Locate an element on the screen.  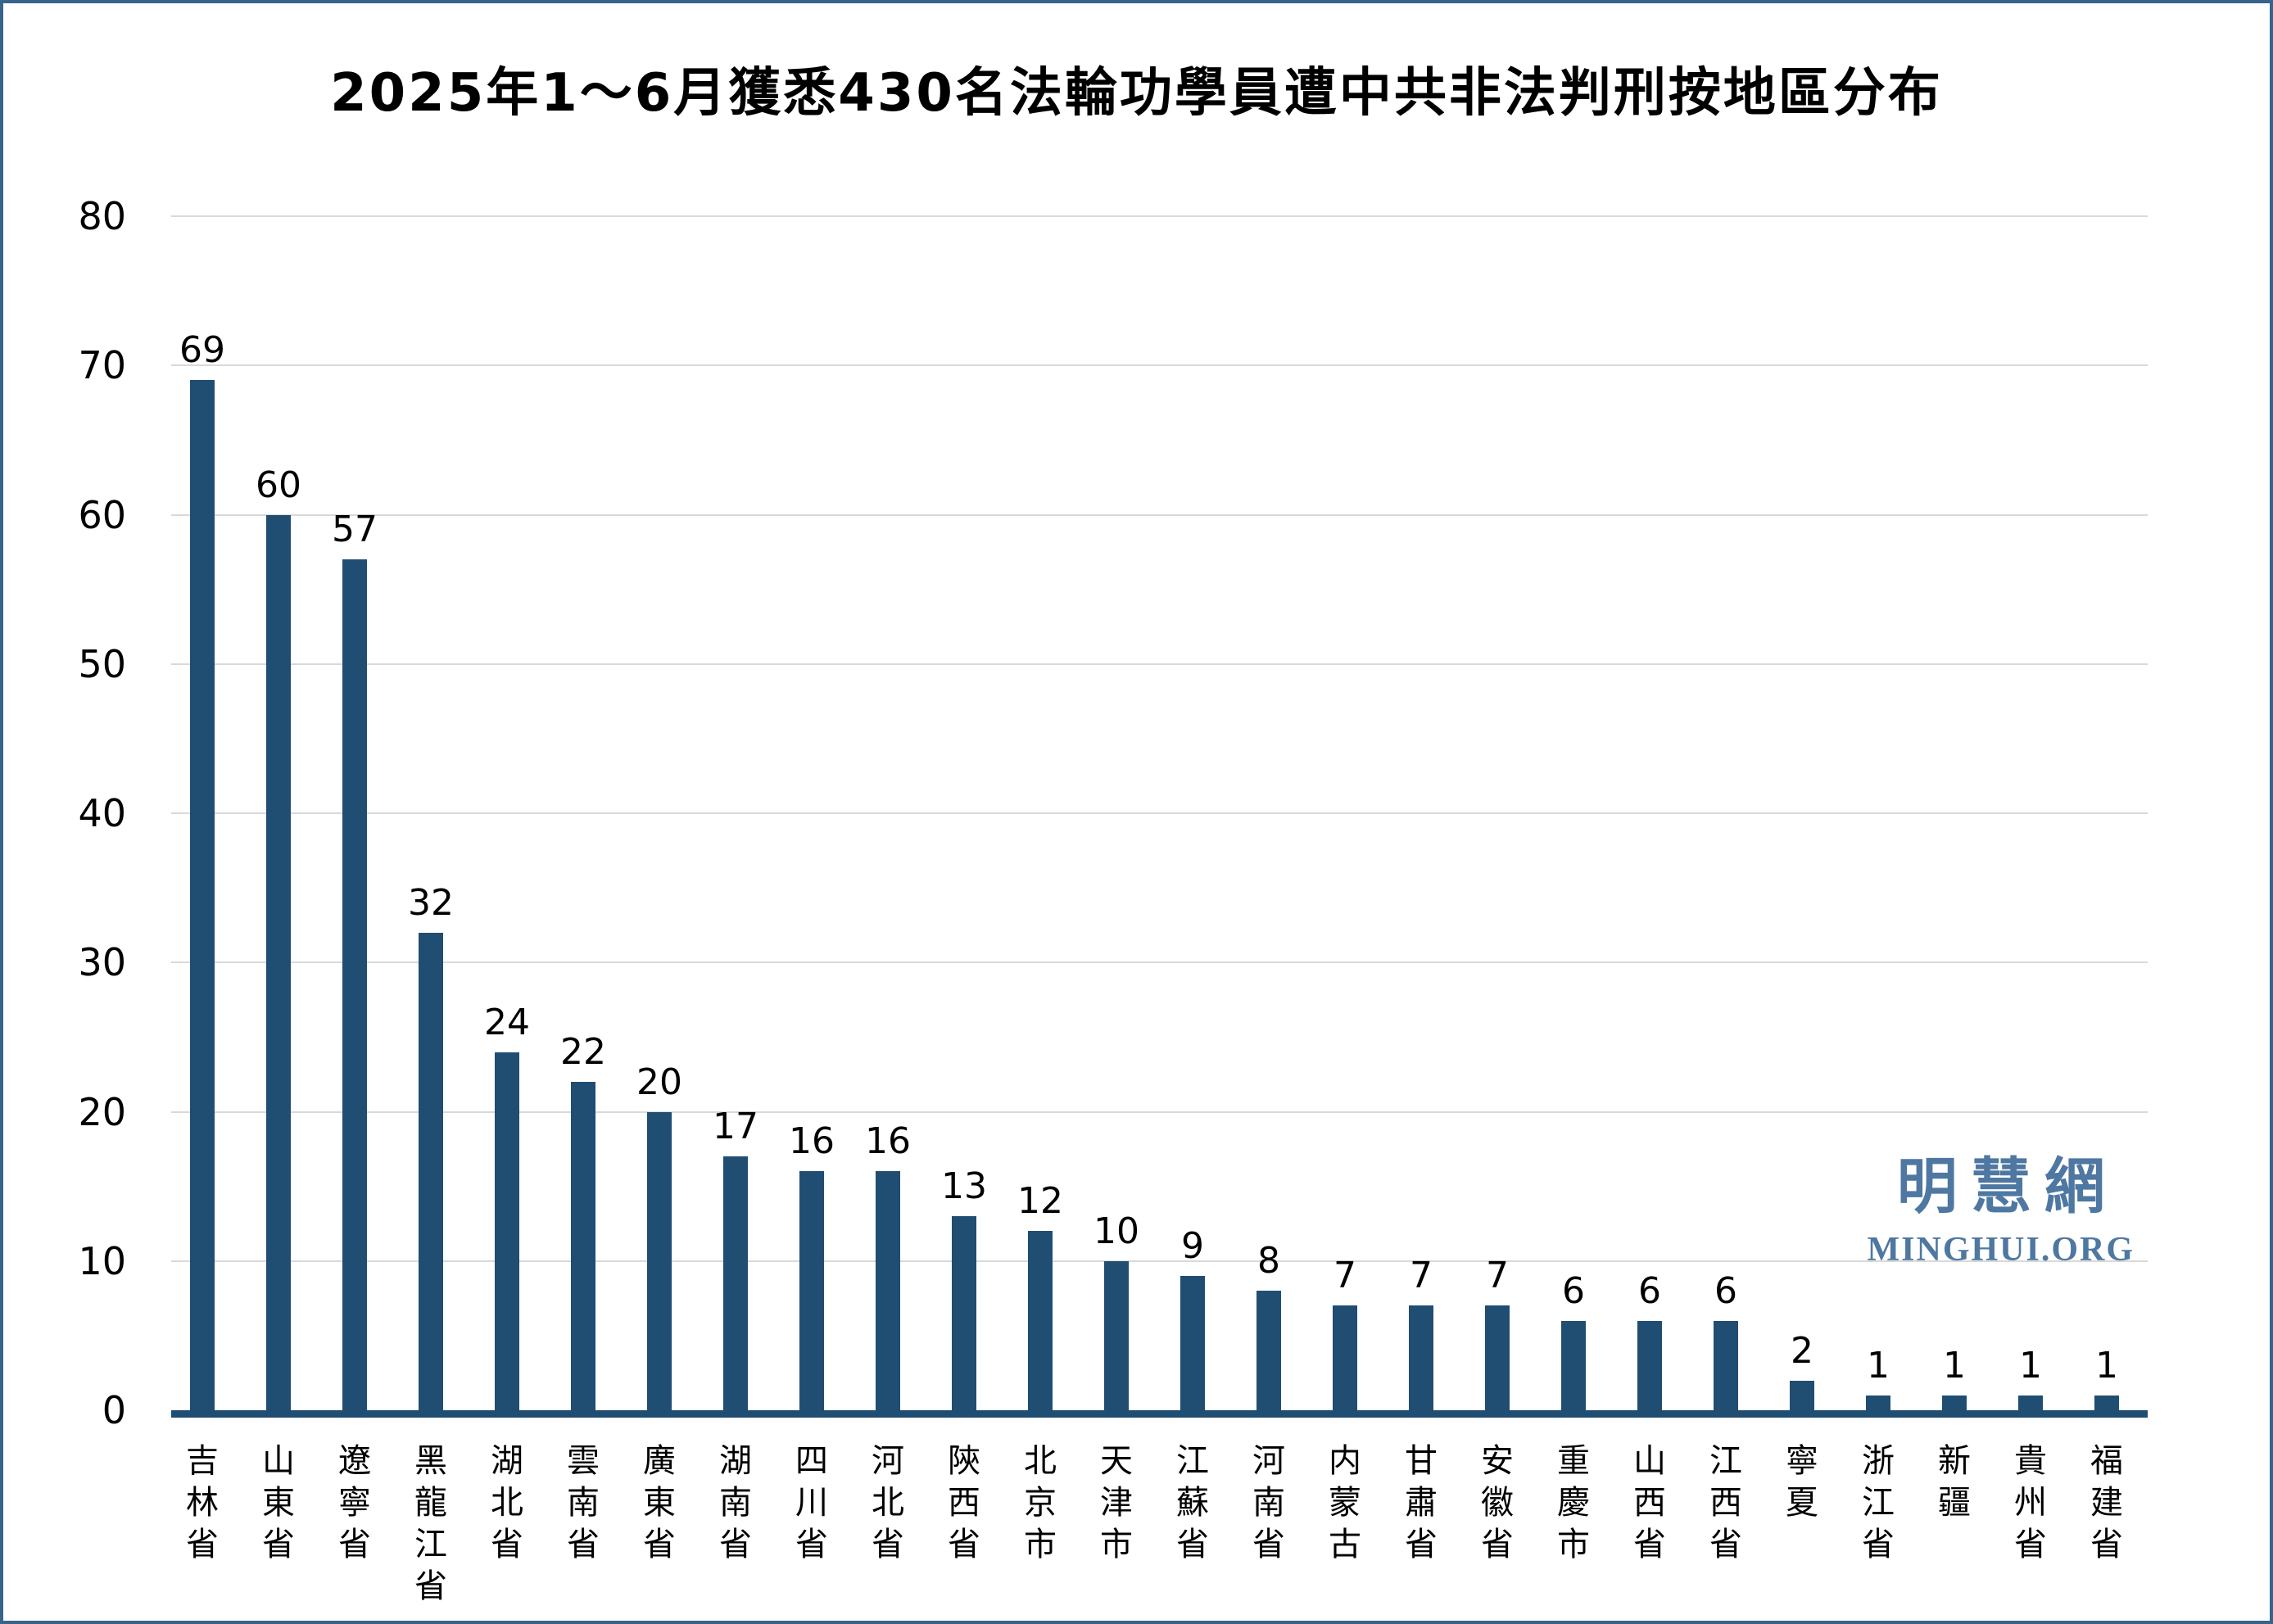
category-char: 徽 is located at coordinates (1497, 1503).